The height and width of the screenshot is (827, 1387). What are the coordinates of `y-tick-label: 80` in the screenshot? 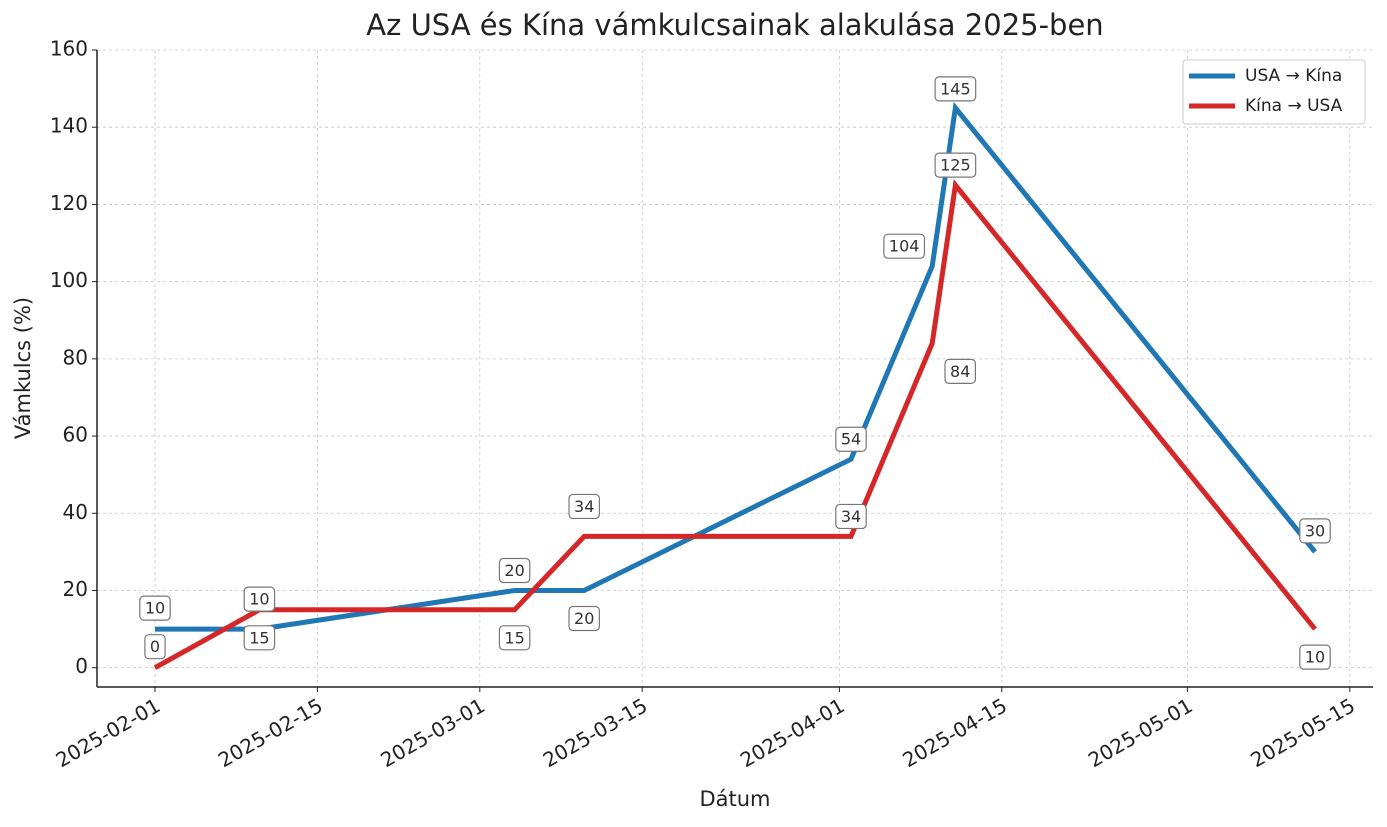 It's located at (75, 357).